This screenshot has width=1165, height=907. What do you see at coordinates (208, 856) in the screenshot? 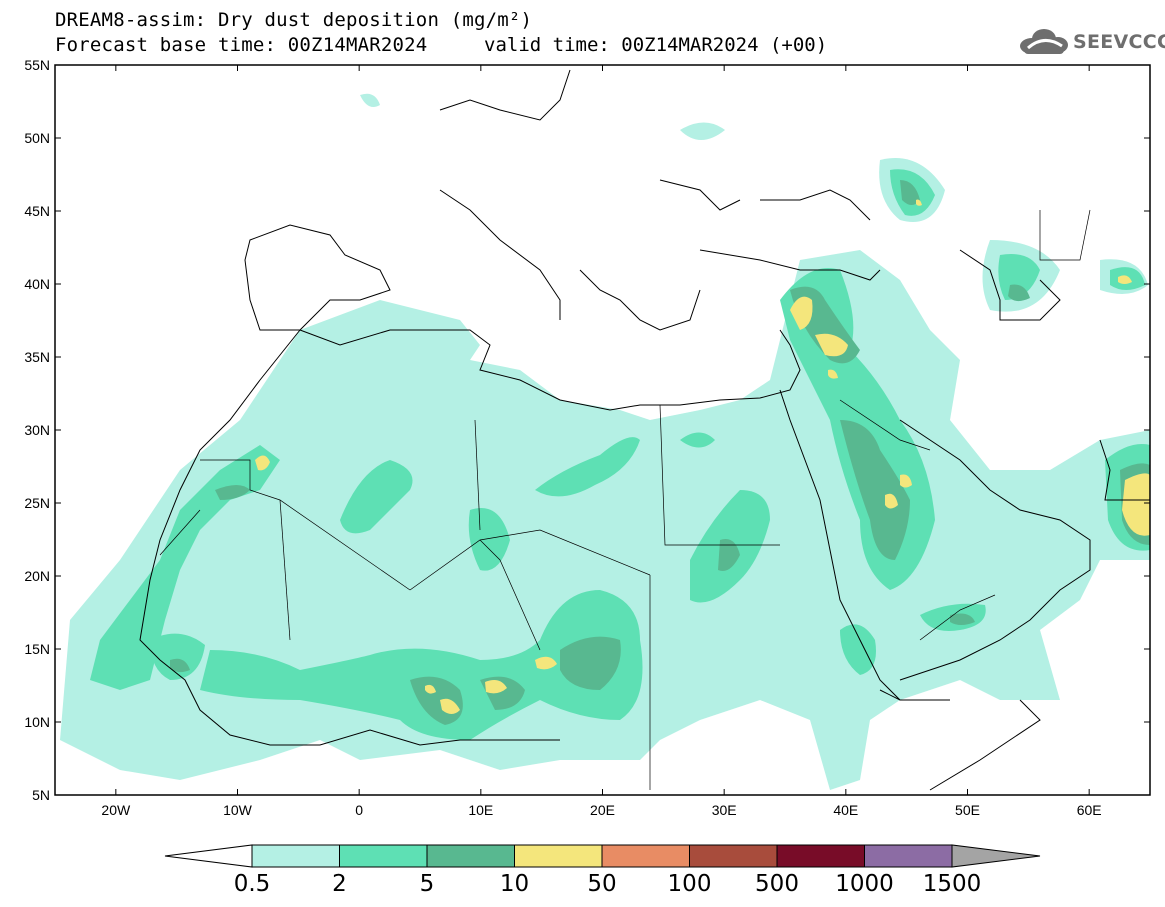
I see `colorbar-under-triangle` at bounding box center [208, 856].